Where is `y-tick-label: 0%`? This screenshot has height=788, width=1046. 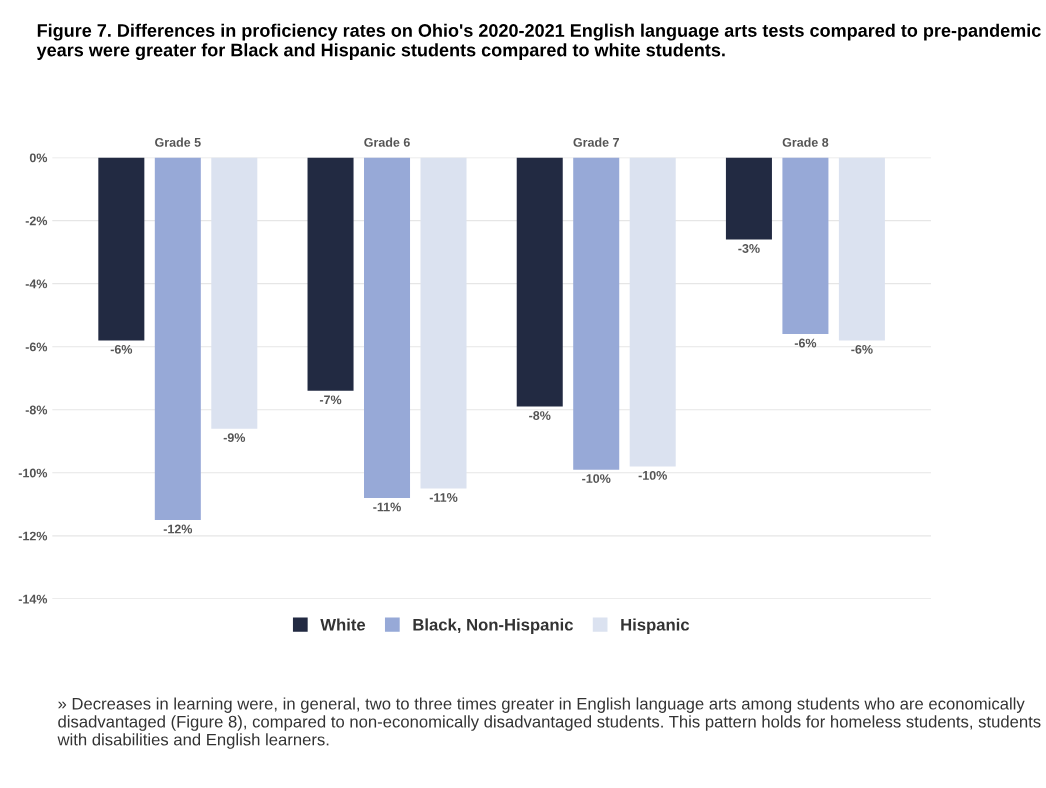
y-tick-label: 0% is located at coordinates (38, 158).